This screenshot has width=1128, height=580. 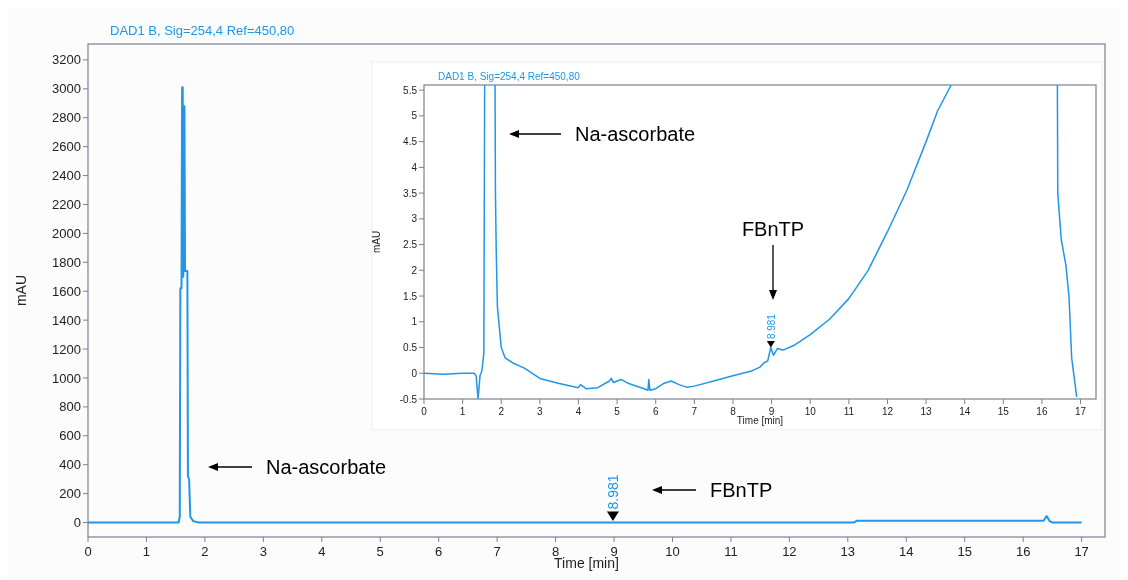 I want to click on y-tick-label: 1400, so click(x=66, y=320).